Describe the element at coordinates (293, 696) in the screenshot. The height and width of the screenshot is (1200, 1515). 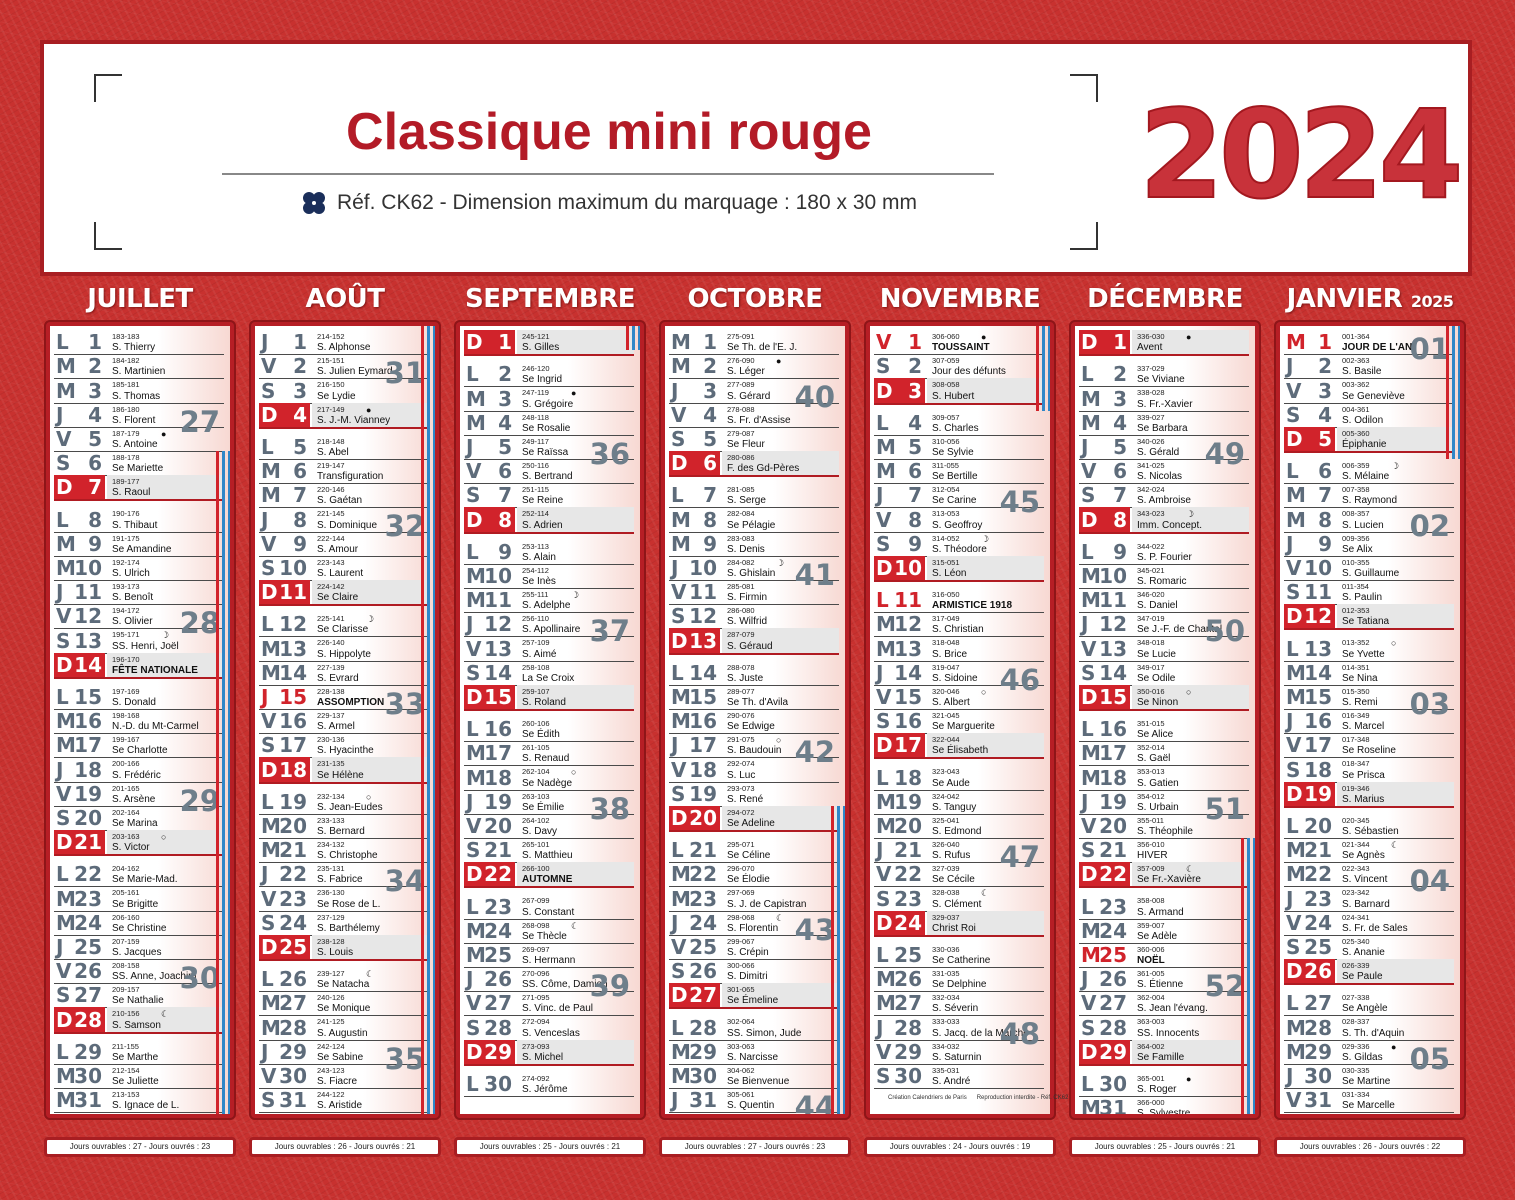
I see `day-number: 15` at that location.